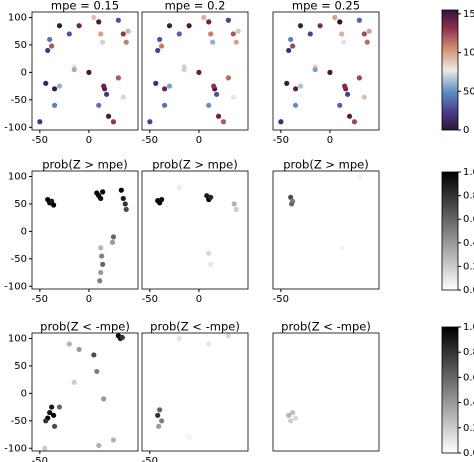 The image size is (474, 462). What do you see at coordinates (468, 14) in the screenshot?
I see `colorbar-tick-label: 150` at bounding box center [468, 14].